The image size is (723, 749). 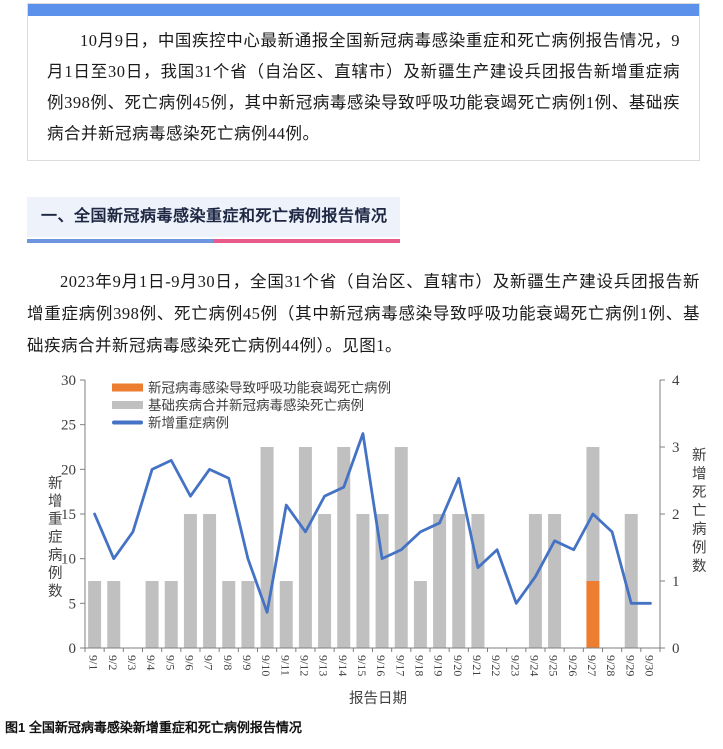 I want to click on x-axis-title: 报告日期, so click(x=378, y=698).